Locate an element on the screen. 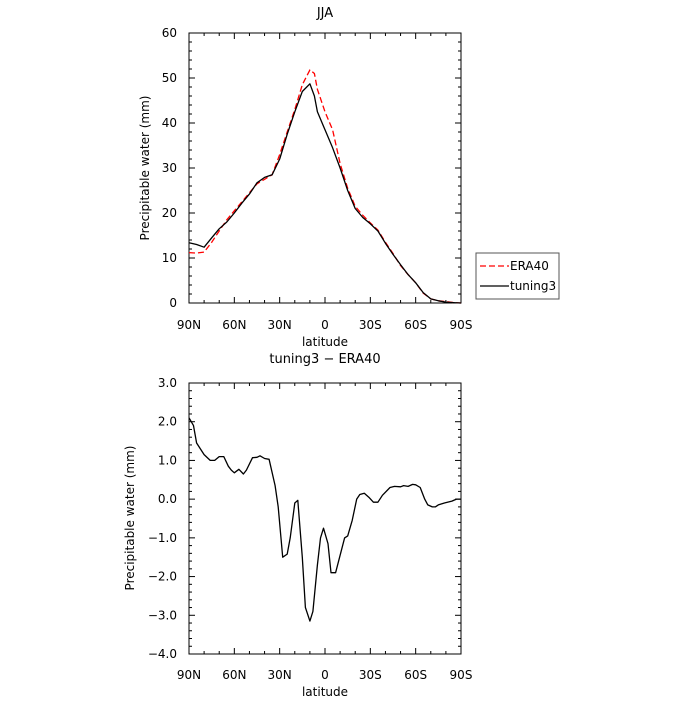 Image resolution: width=700 pixels, height=705 pixels. y-tick-label: 30 is located at coordinates (169, 168).